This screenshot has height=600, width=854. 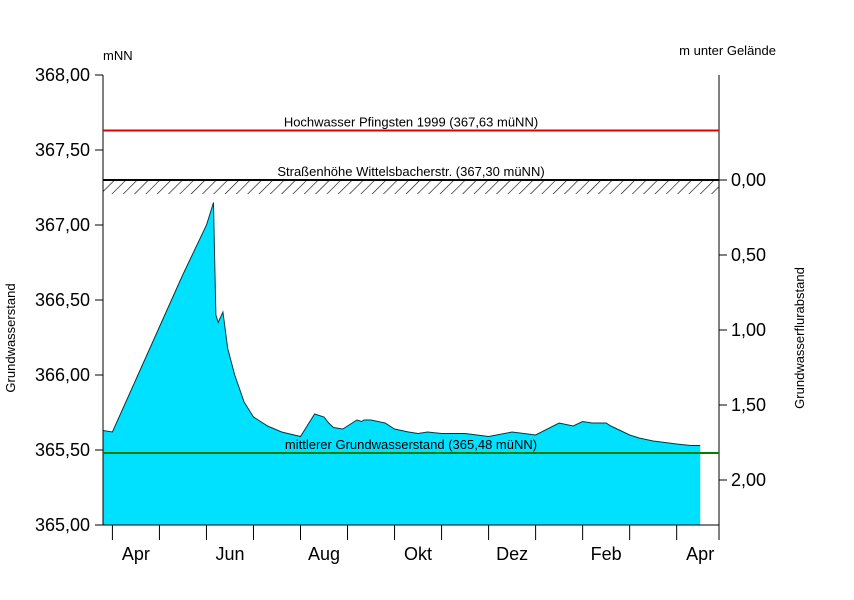 What do you see at coordinates (748, 480) in the screenshot?
I see `right-tick-label: 2,00` at bounding box center [748, 480].